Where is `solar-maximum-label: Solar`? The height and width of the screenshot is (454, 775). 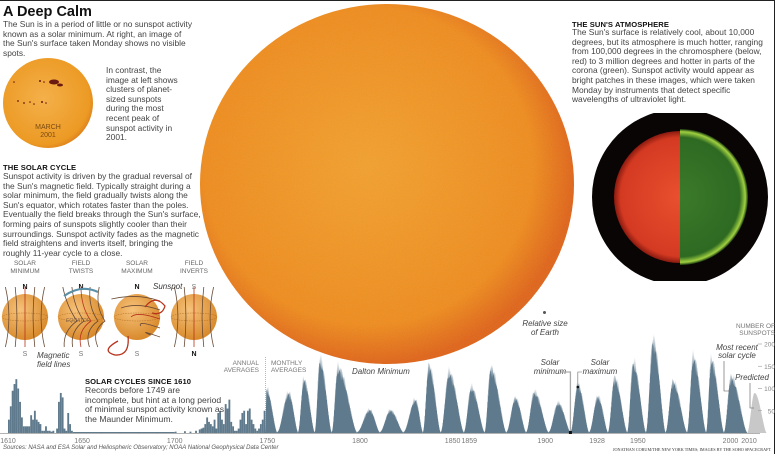
solar-maximum-label: Solar is located at coordinates (600, 362).